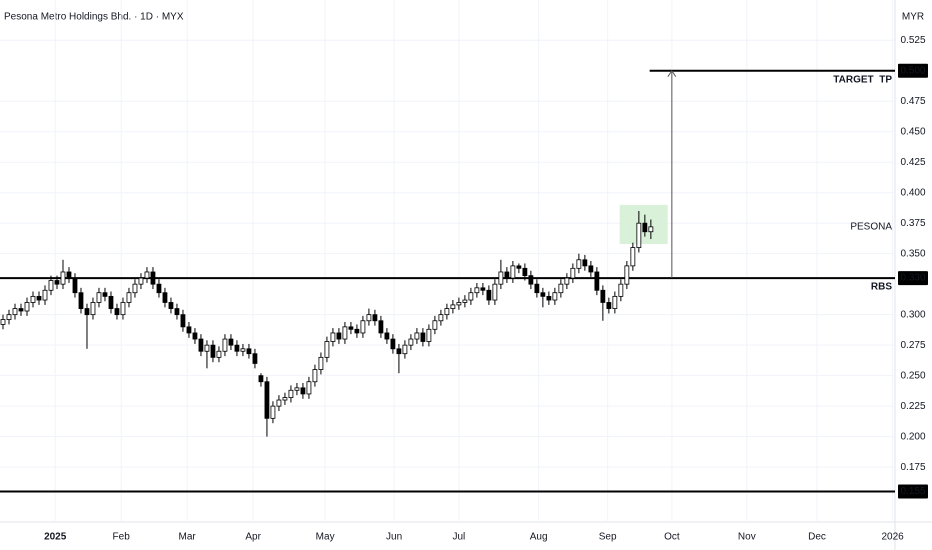 The image size is (932, 550). I want to click on y-tick-label: 0.250, so click(912, 375).